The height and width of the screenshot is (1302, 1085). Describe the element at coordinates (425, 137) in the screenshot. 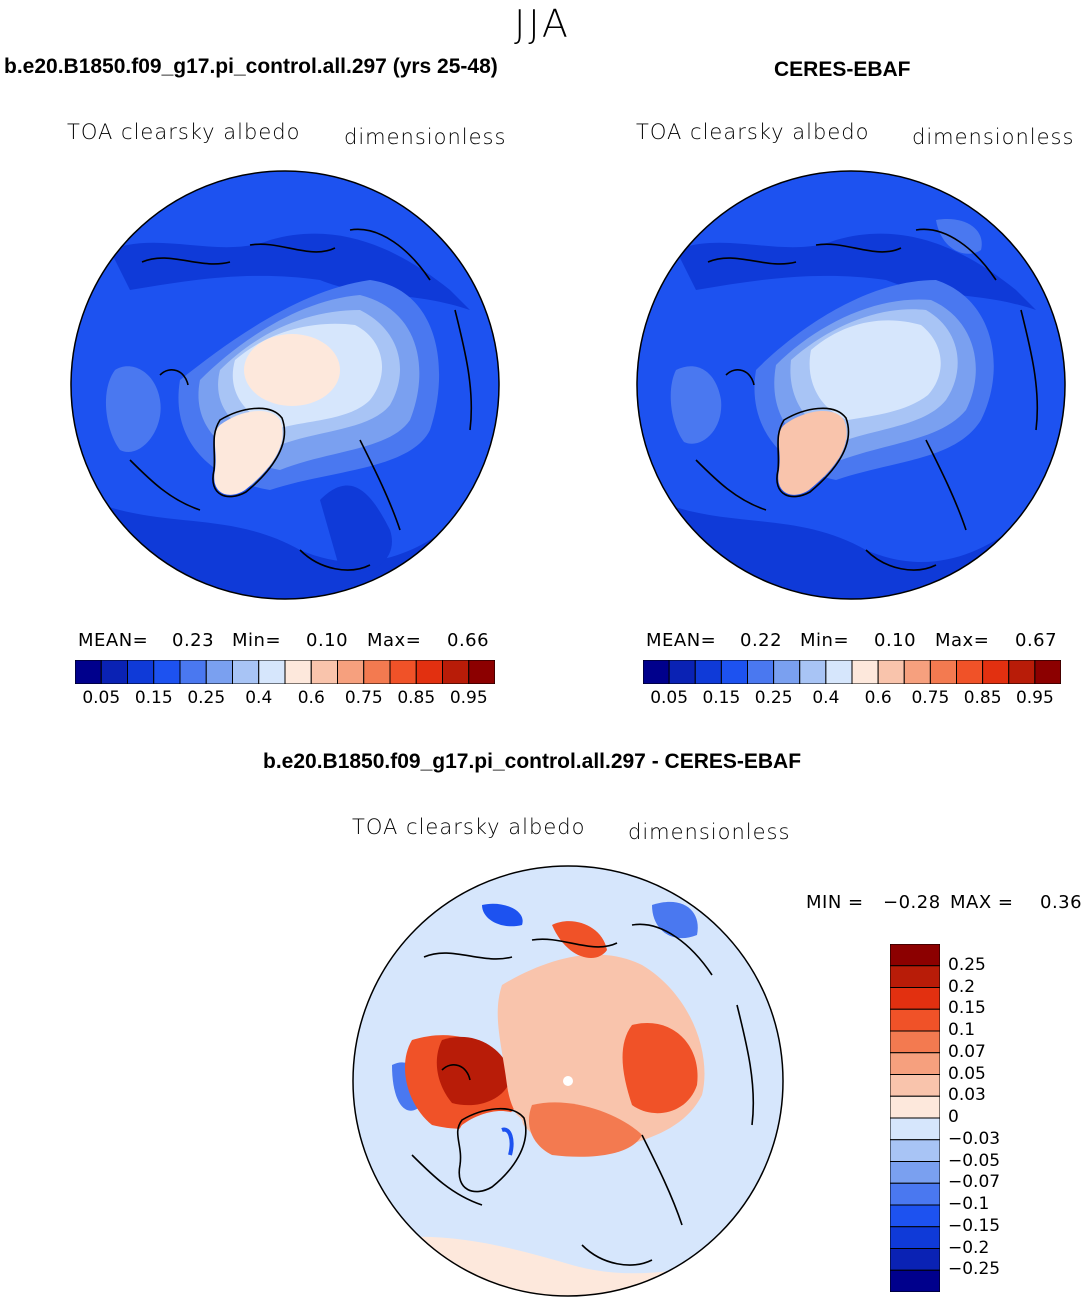

I see `model-units-label: dimensionless` at that location.